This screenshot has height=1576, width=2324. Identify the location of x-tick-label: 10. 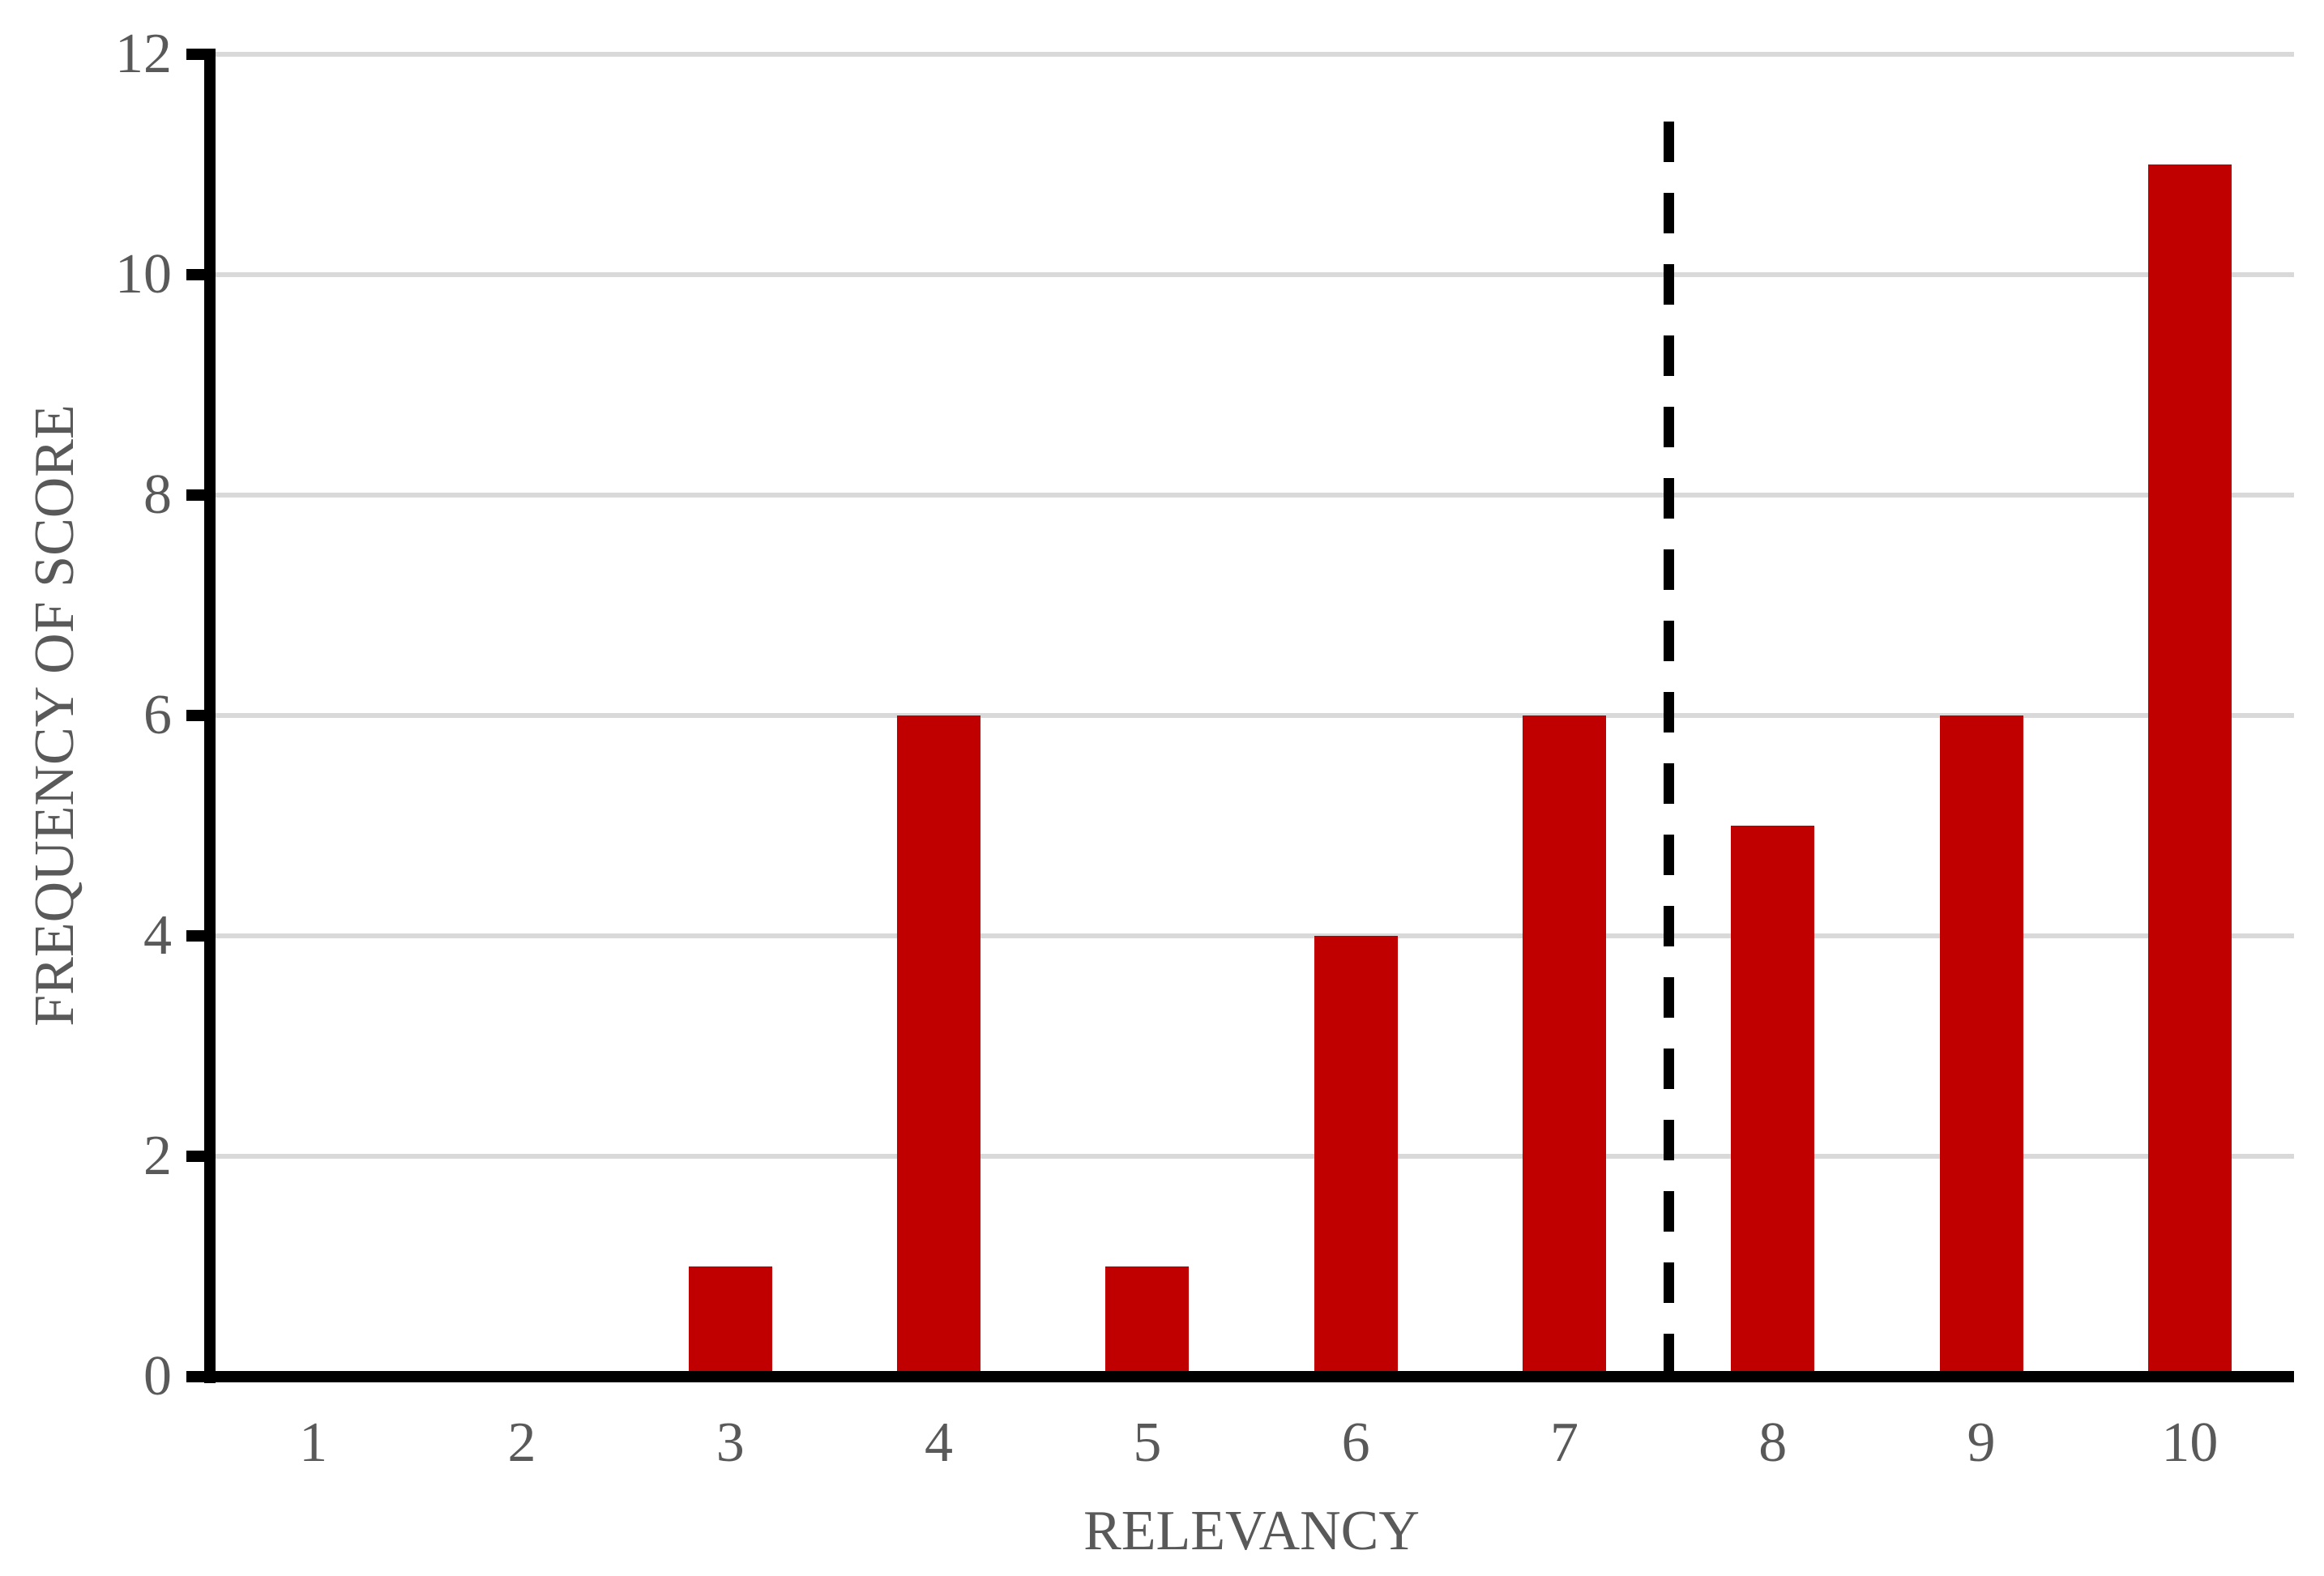
(2190, 1443).